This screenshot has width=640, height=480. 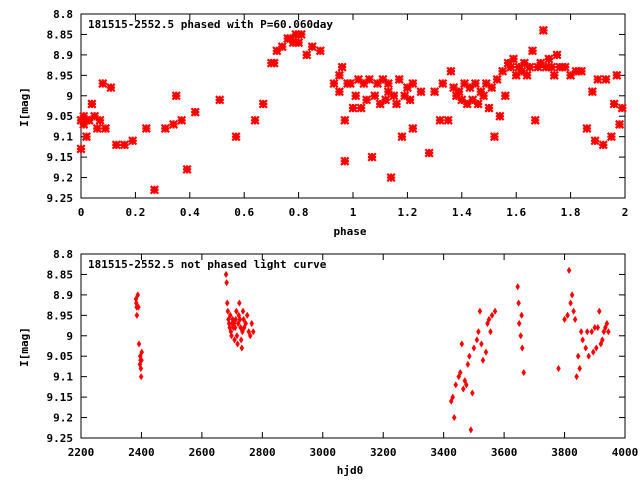 I want to click on y-tick-label: 8.95, so click(x=60, y=315).